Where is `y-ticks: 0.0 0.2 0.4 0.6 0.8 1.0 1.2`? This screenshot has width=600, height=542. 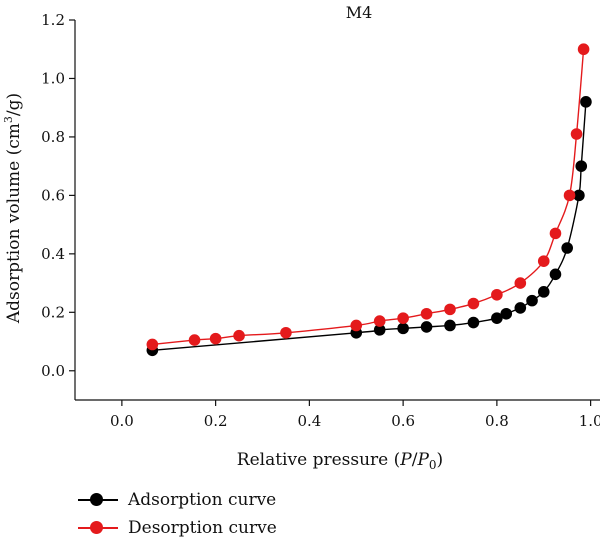 y-ticks: 0.0 0.2 0.4 0.6 0.8 1.0 1.2 is located at coordinates (58, 195).